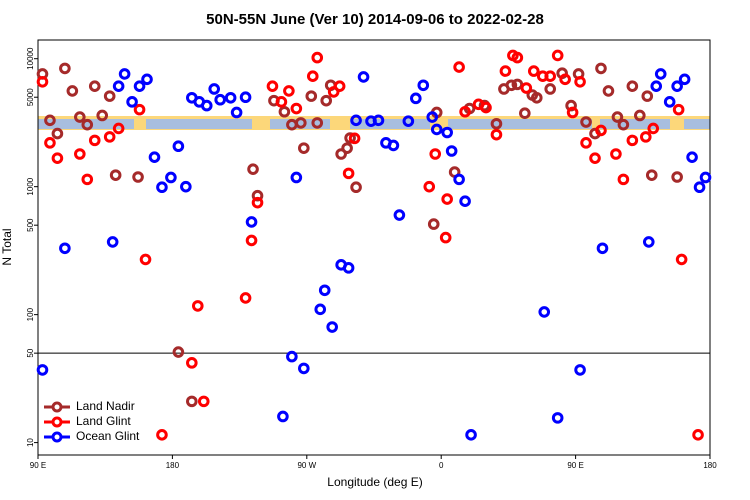 The width and height of the screenshot is (750, 500). I want to click on x-tick-label: 180, so click(173, 465).